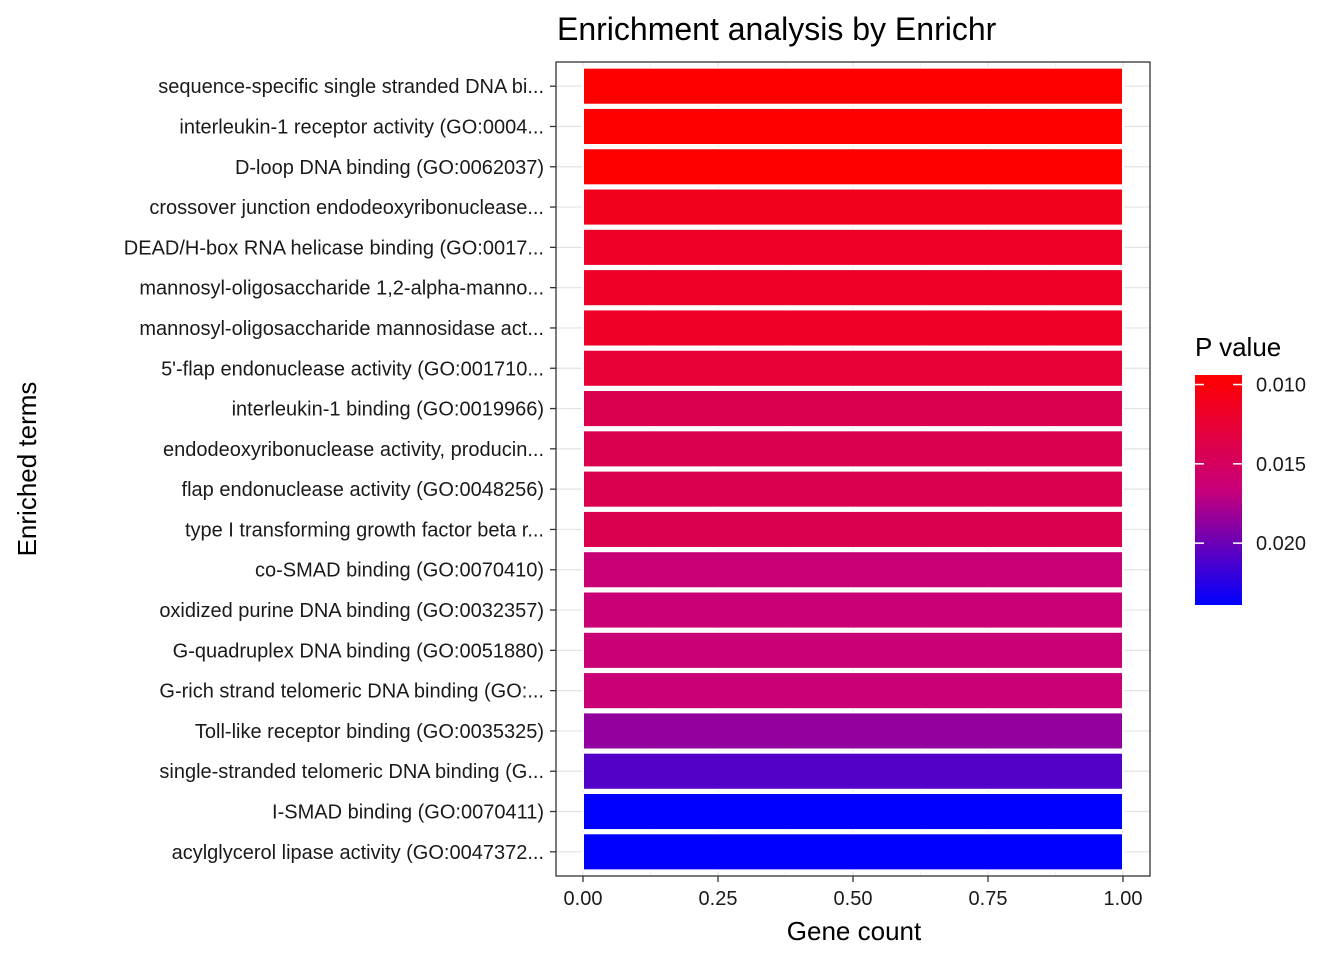 The image size is (1344, 960). What do you see at coordinates (1250, 465) in the screenshot?
I see `legend-ticks: 0.010 0.015 0.020` at bounding box center [1250, 465].